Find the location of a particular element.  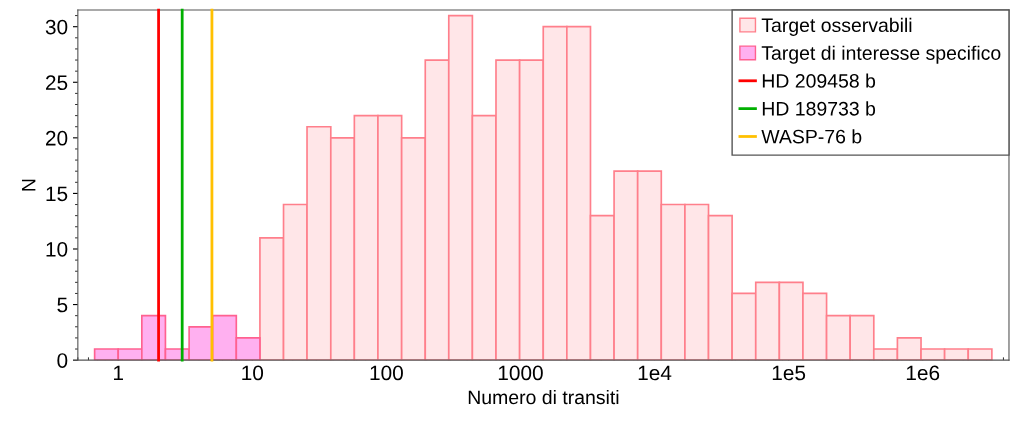

legend-label: WASP-76 b is located at coordinates (811, 136).